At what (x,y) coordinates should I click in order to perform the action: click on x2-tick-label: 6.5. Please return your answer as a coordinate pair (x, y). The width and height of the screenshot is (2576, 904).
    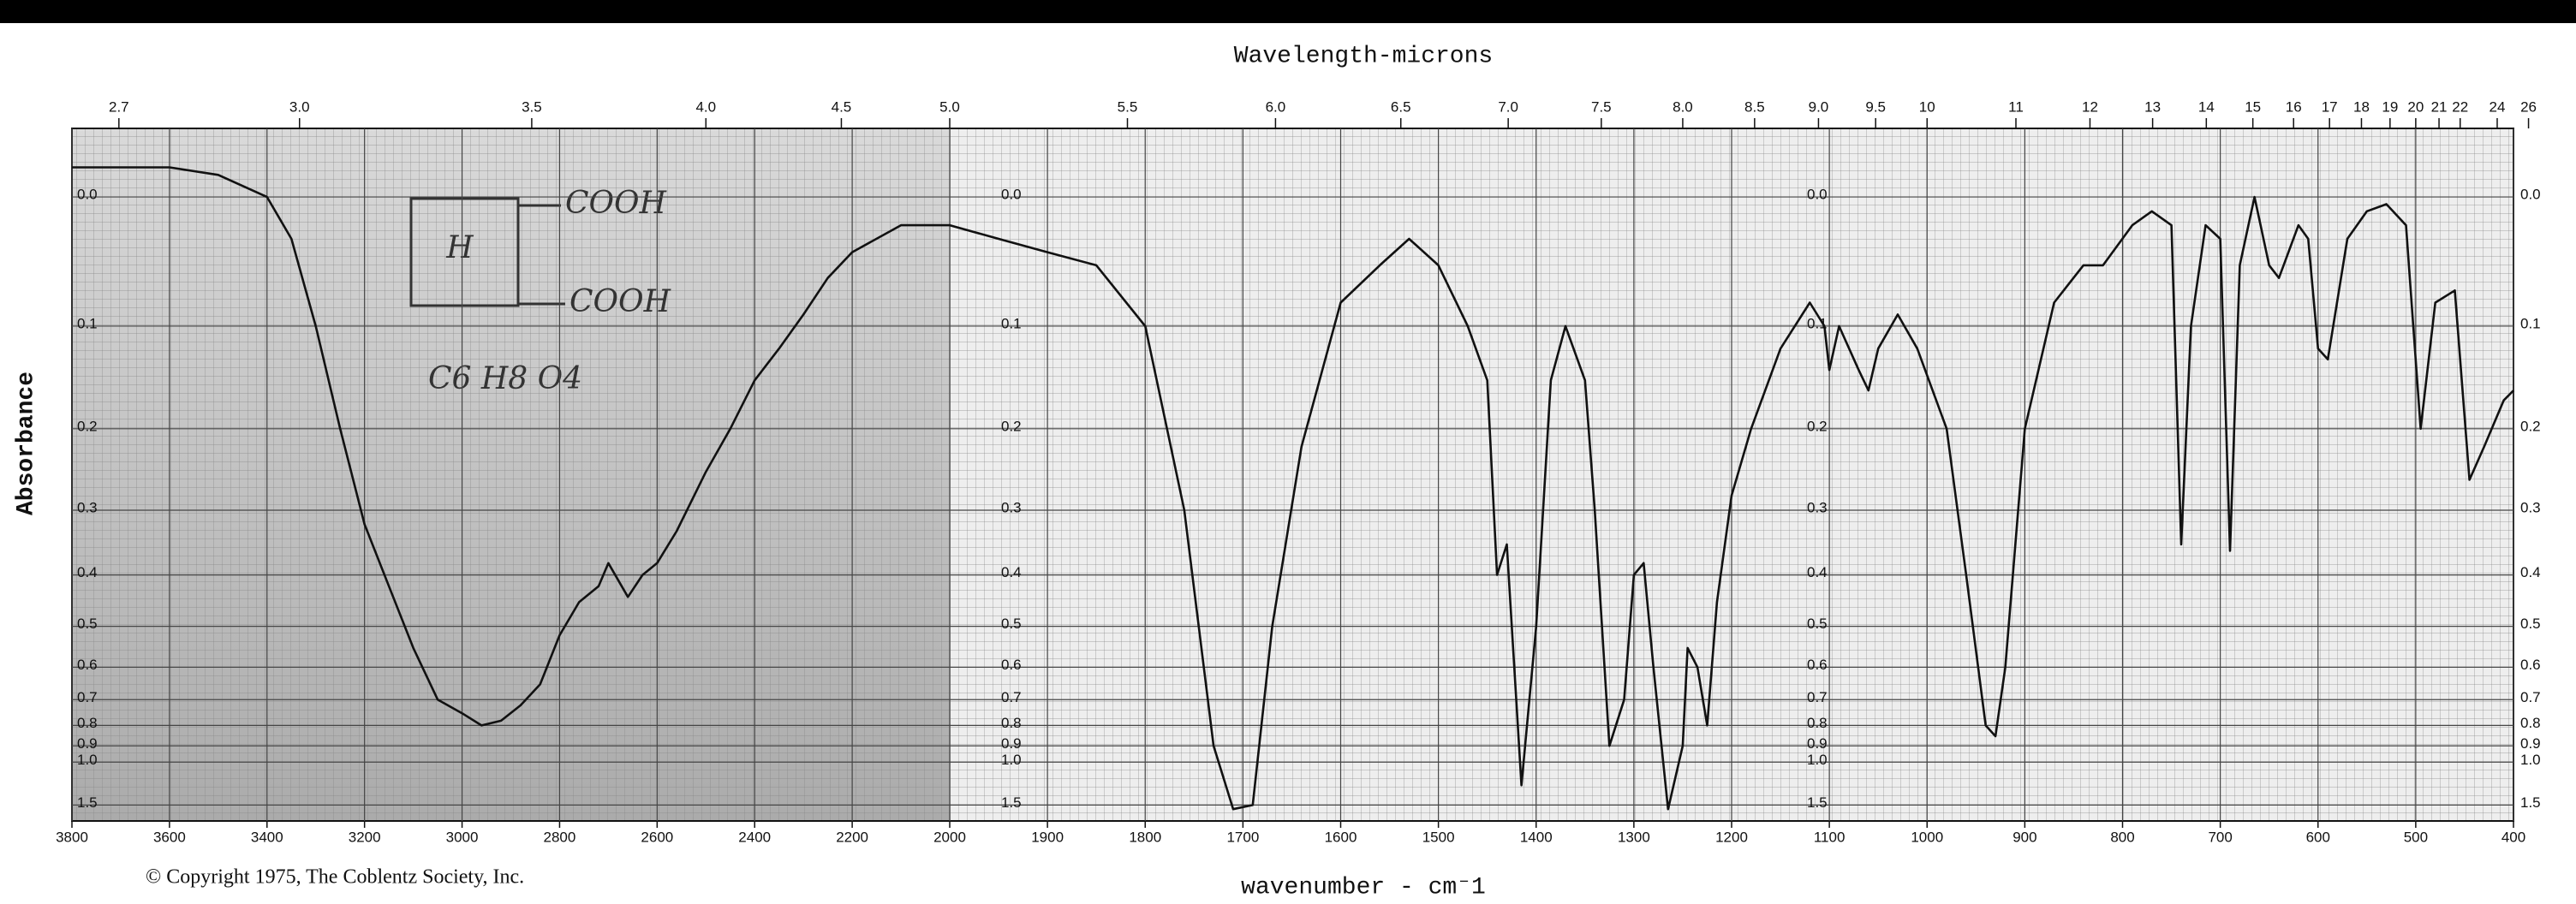
    Looking at the image, I should click on (1401, 107).